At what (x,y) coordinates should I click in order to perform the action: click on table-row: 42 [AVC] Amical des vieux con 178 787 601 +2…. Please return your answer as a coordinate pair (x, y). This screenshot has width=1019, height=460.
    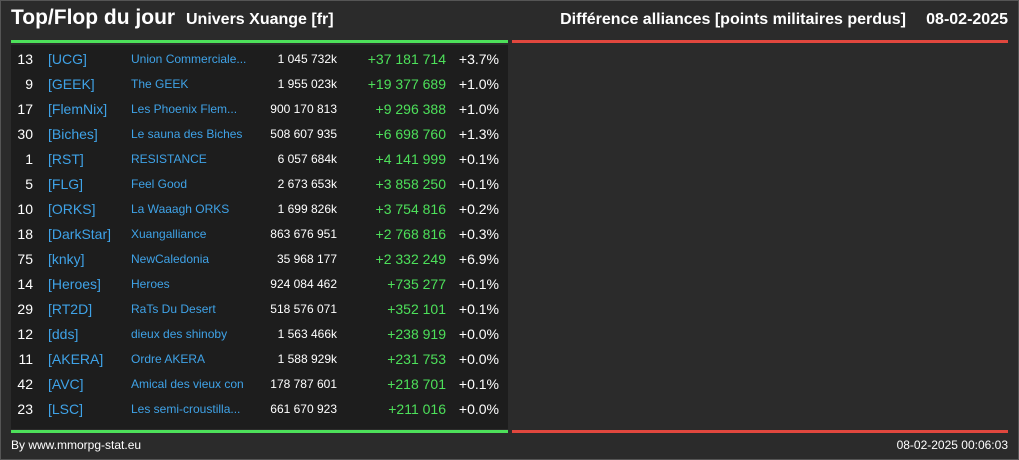
    Looking at the image, I should click on (259, 384).